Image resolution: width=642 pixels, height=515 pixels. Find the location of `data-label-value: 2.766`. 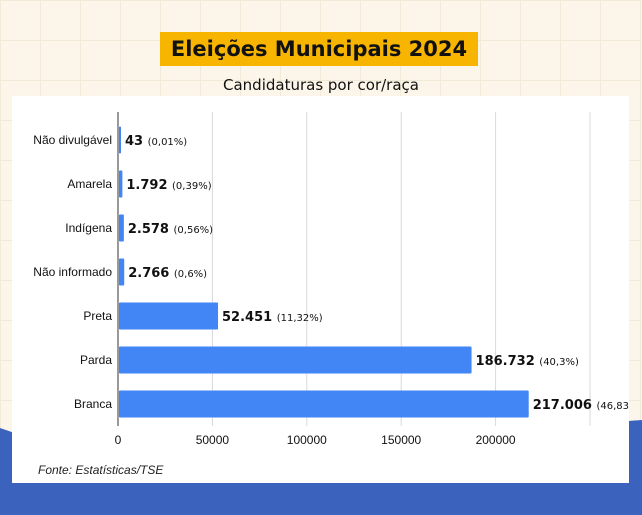

data-label-value: 2.766 is located at coordinates (151, 273).